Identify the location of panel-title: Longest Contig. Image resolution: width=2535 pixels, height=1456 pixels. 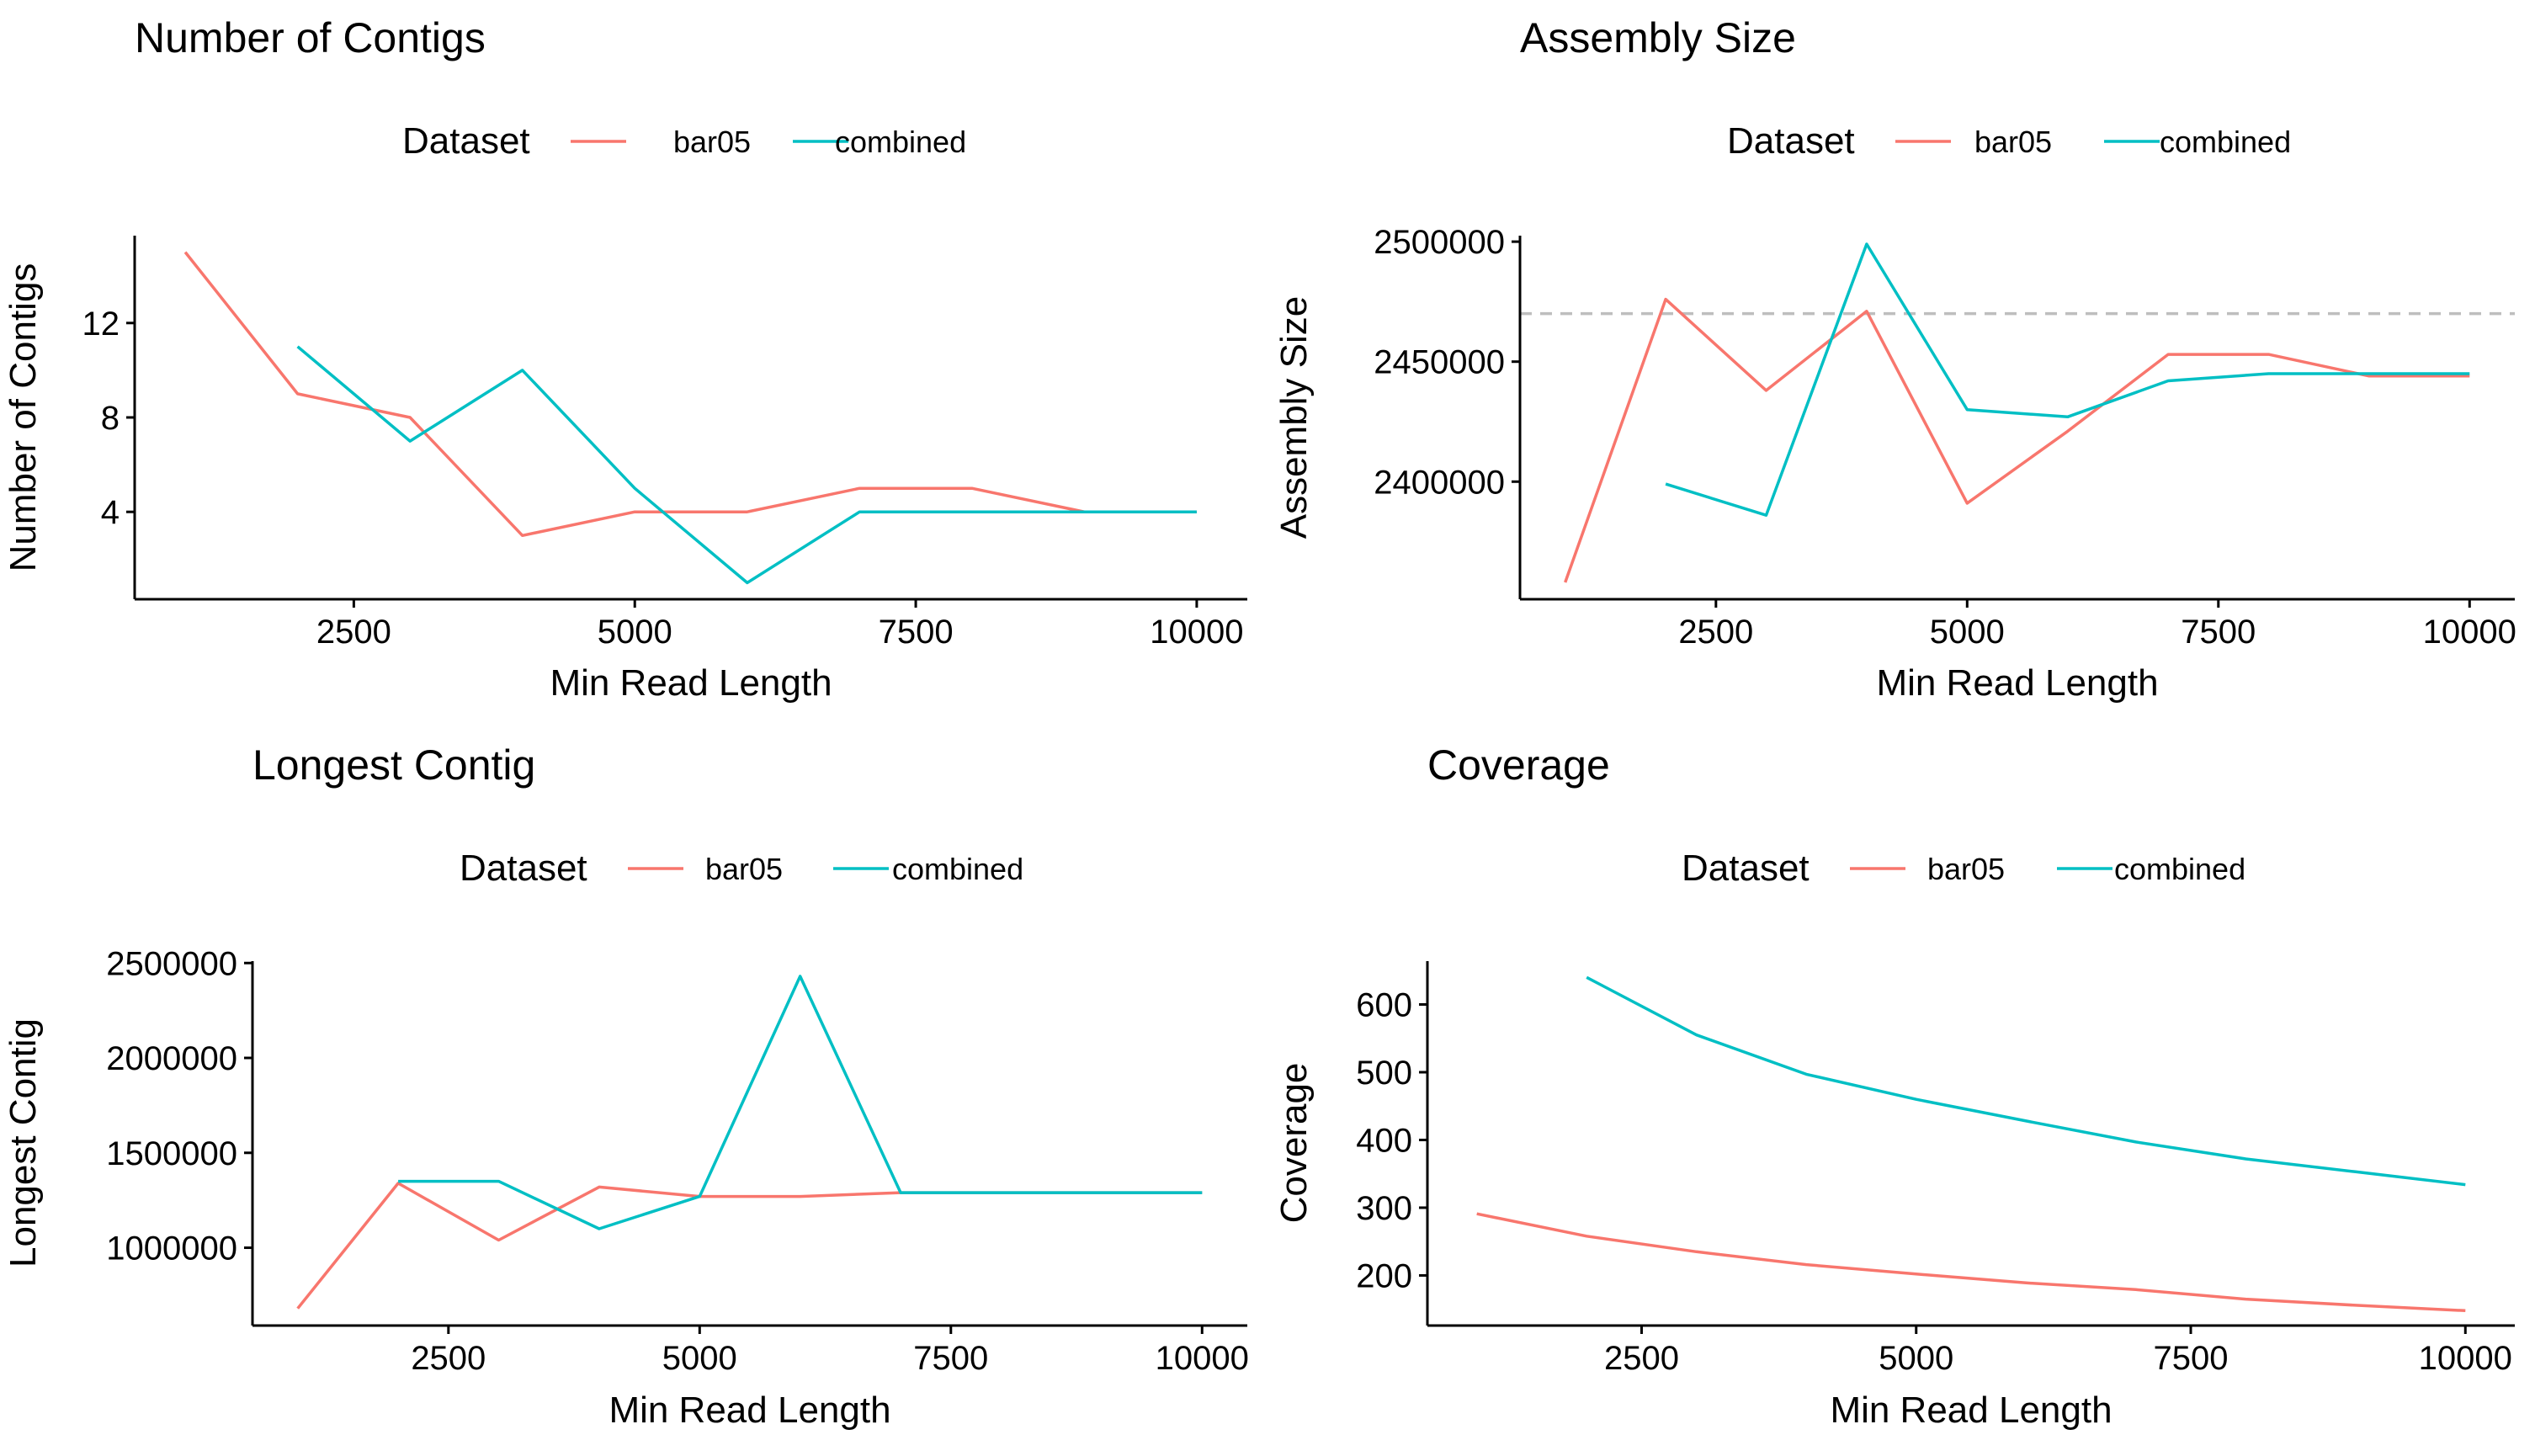
(393, 765).